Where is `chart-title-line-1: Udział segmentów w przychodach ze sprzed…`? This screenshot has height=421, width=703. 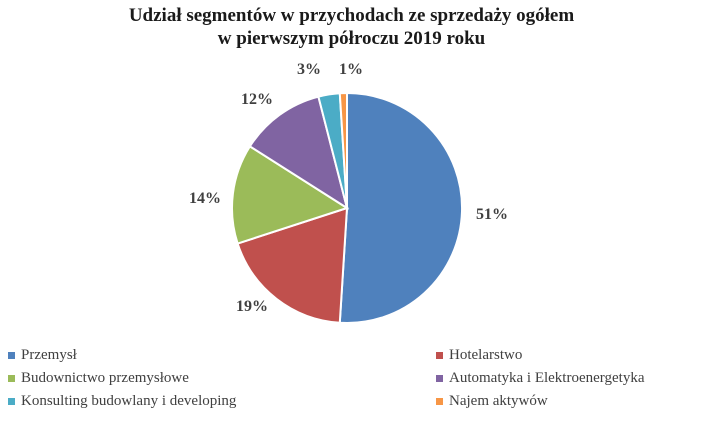
chart-title-line-1: Udział segmentów w przychodach ze sprzed… is located at coordinates (351, 15).